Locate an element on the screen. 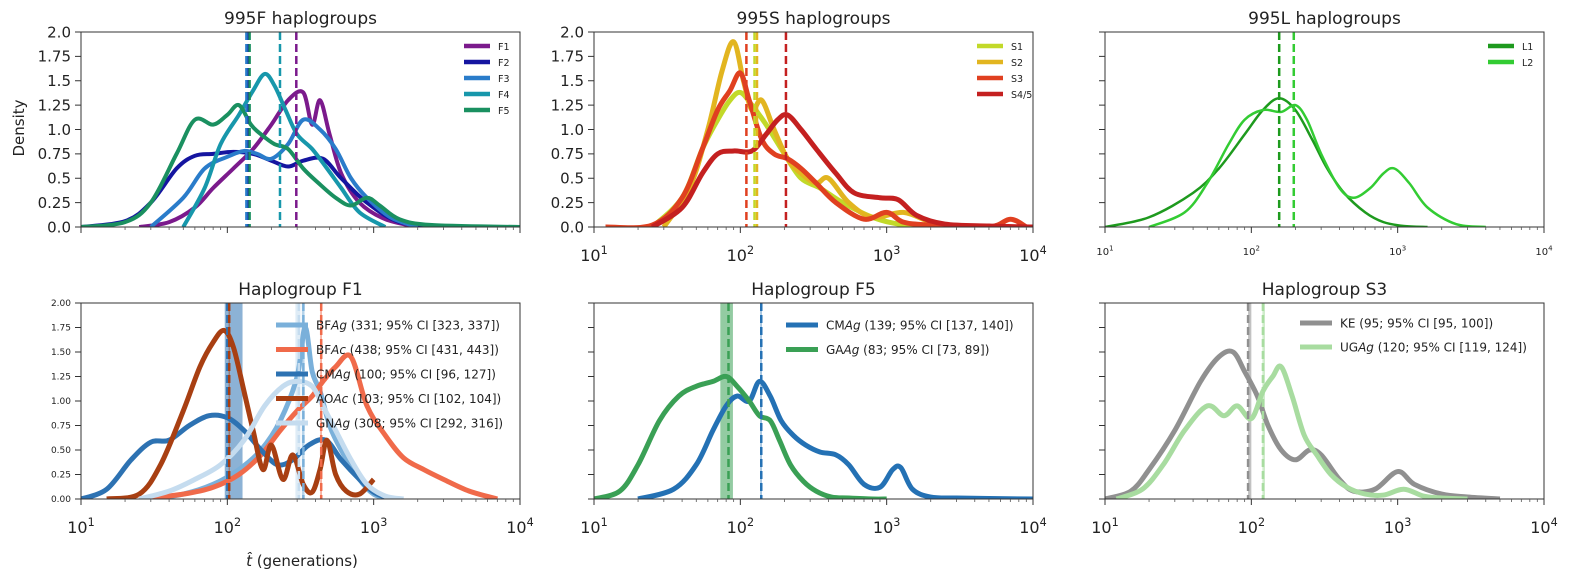 This screenshot has height=584, width=1587. legend-label: L2 is located at coordinates (1527, 63).